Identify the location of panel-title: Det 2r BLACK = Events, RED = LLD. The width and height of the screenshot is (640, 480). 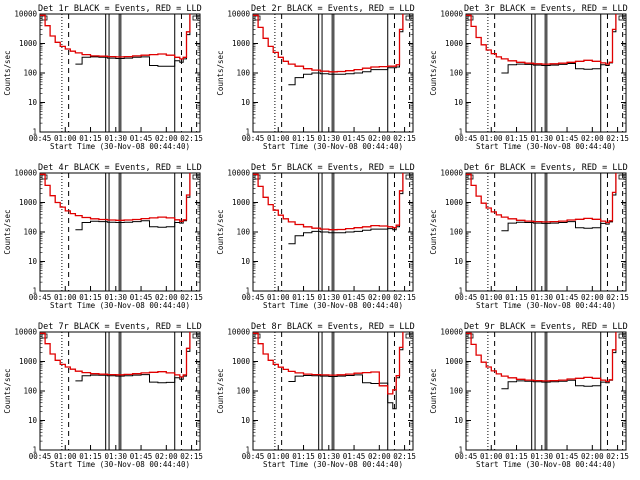
(333, 9).